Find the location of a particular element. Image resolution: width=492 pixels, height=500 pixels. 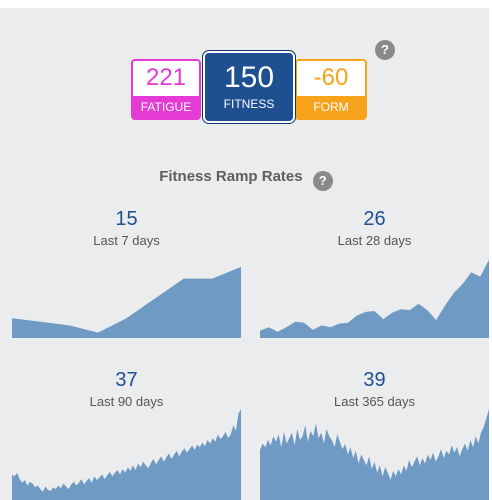

ramp-rate-value: 26 is located at coordinates (374, 219).